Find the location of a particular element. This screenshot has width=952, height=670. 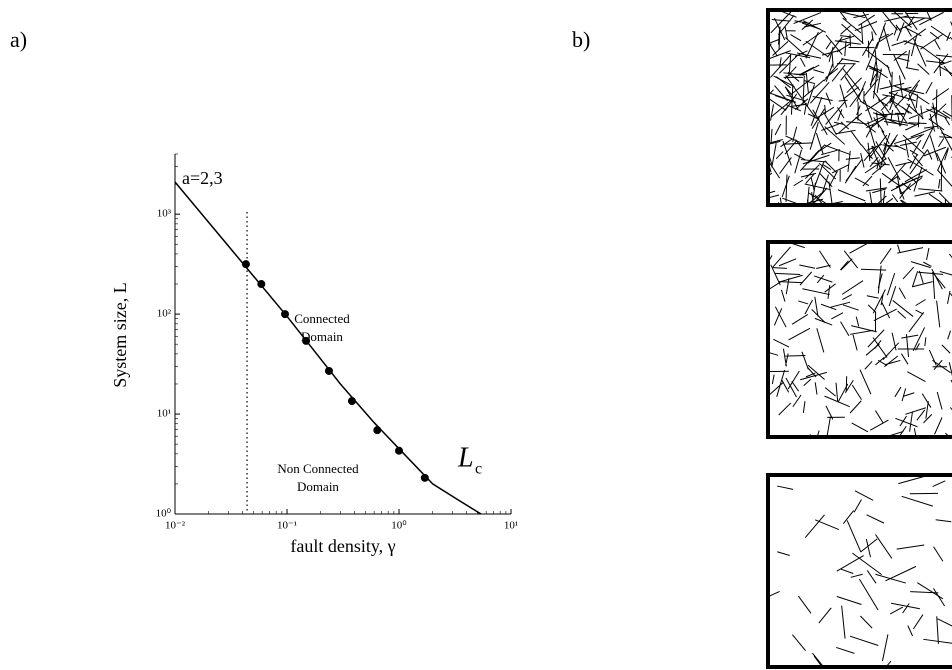

y-tick-label: 10³ is located at coordinates (164, 214).